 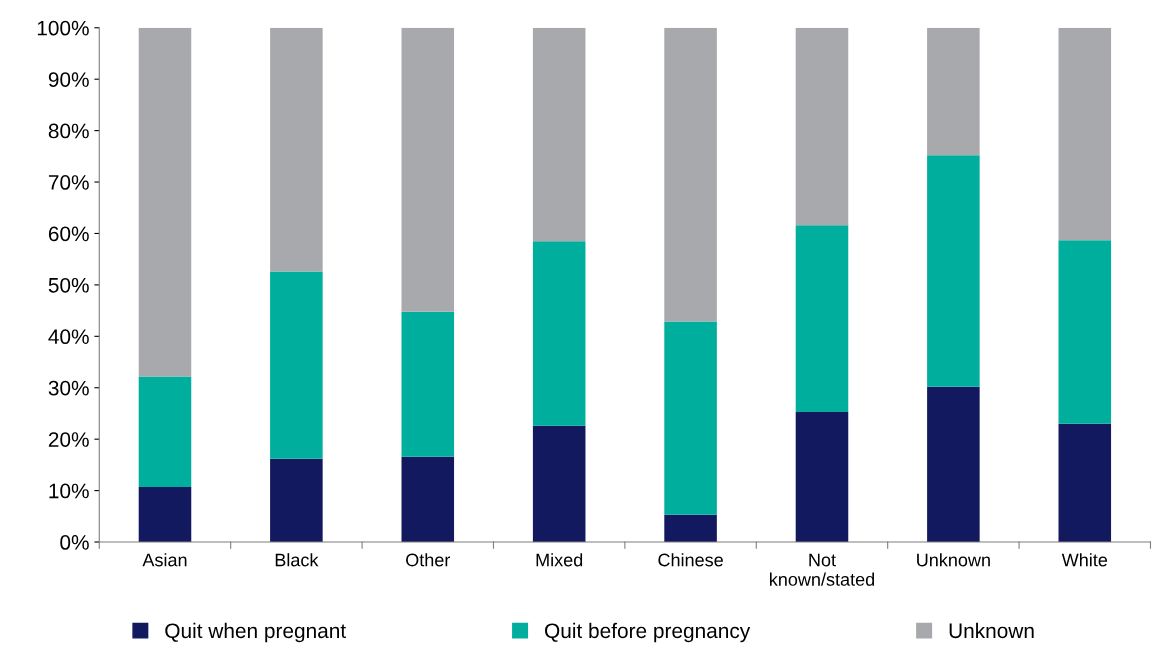 I want to click on y-tick-label: 90%, so click(x=68, y=79).